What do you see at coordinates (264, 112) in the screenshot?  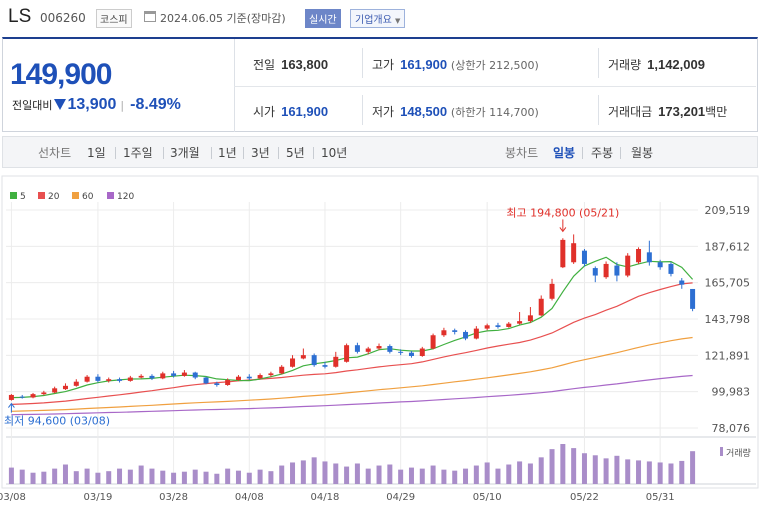 I see `open-label: 시가` at bounding box center [264, 112].